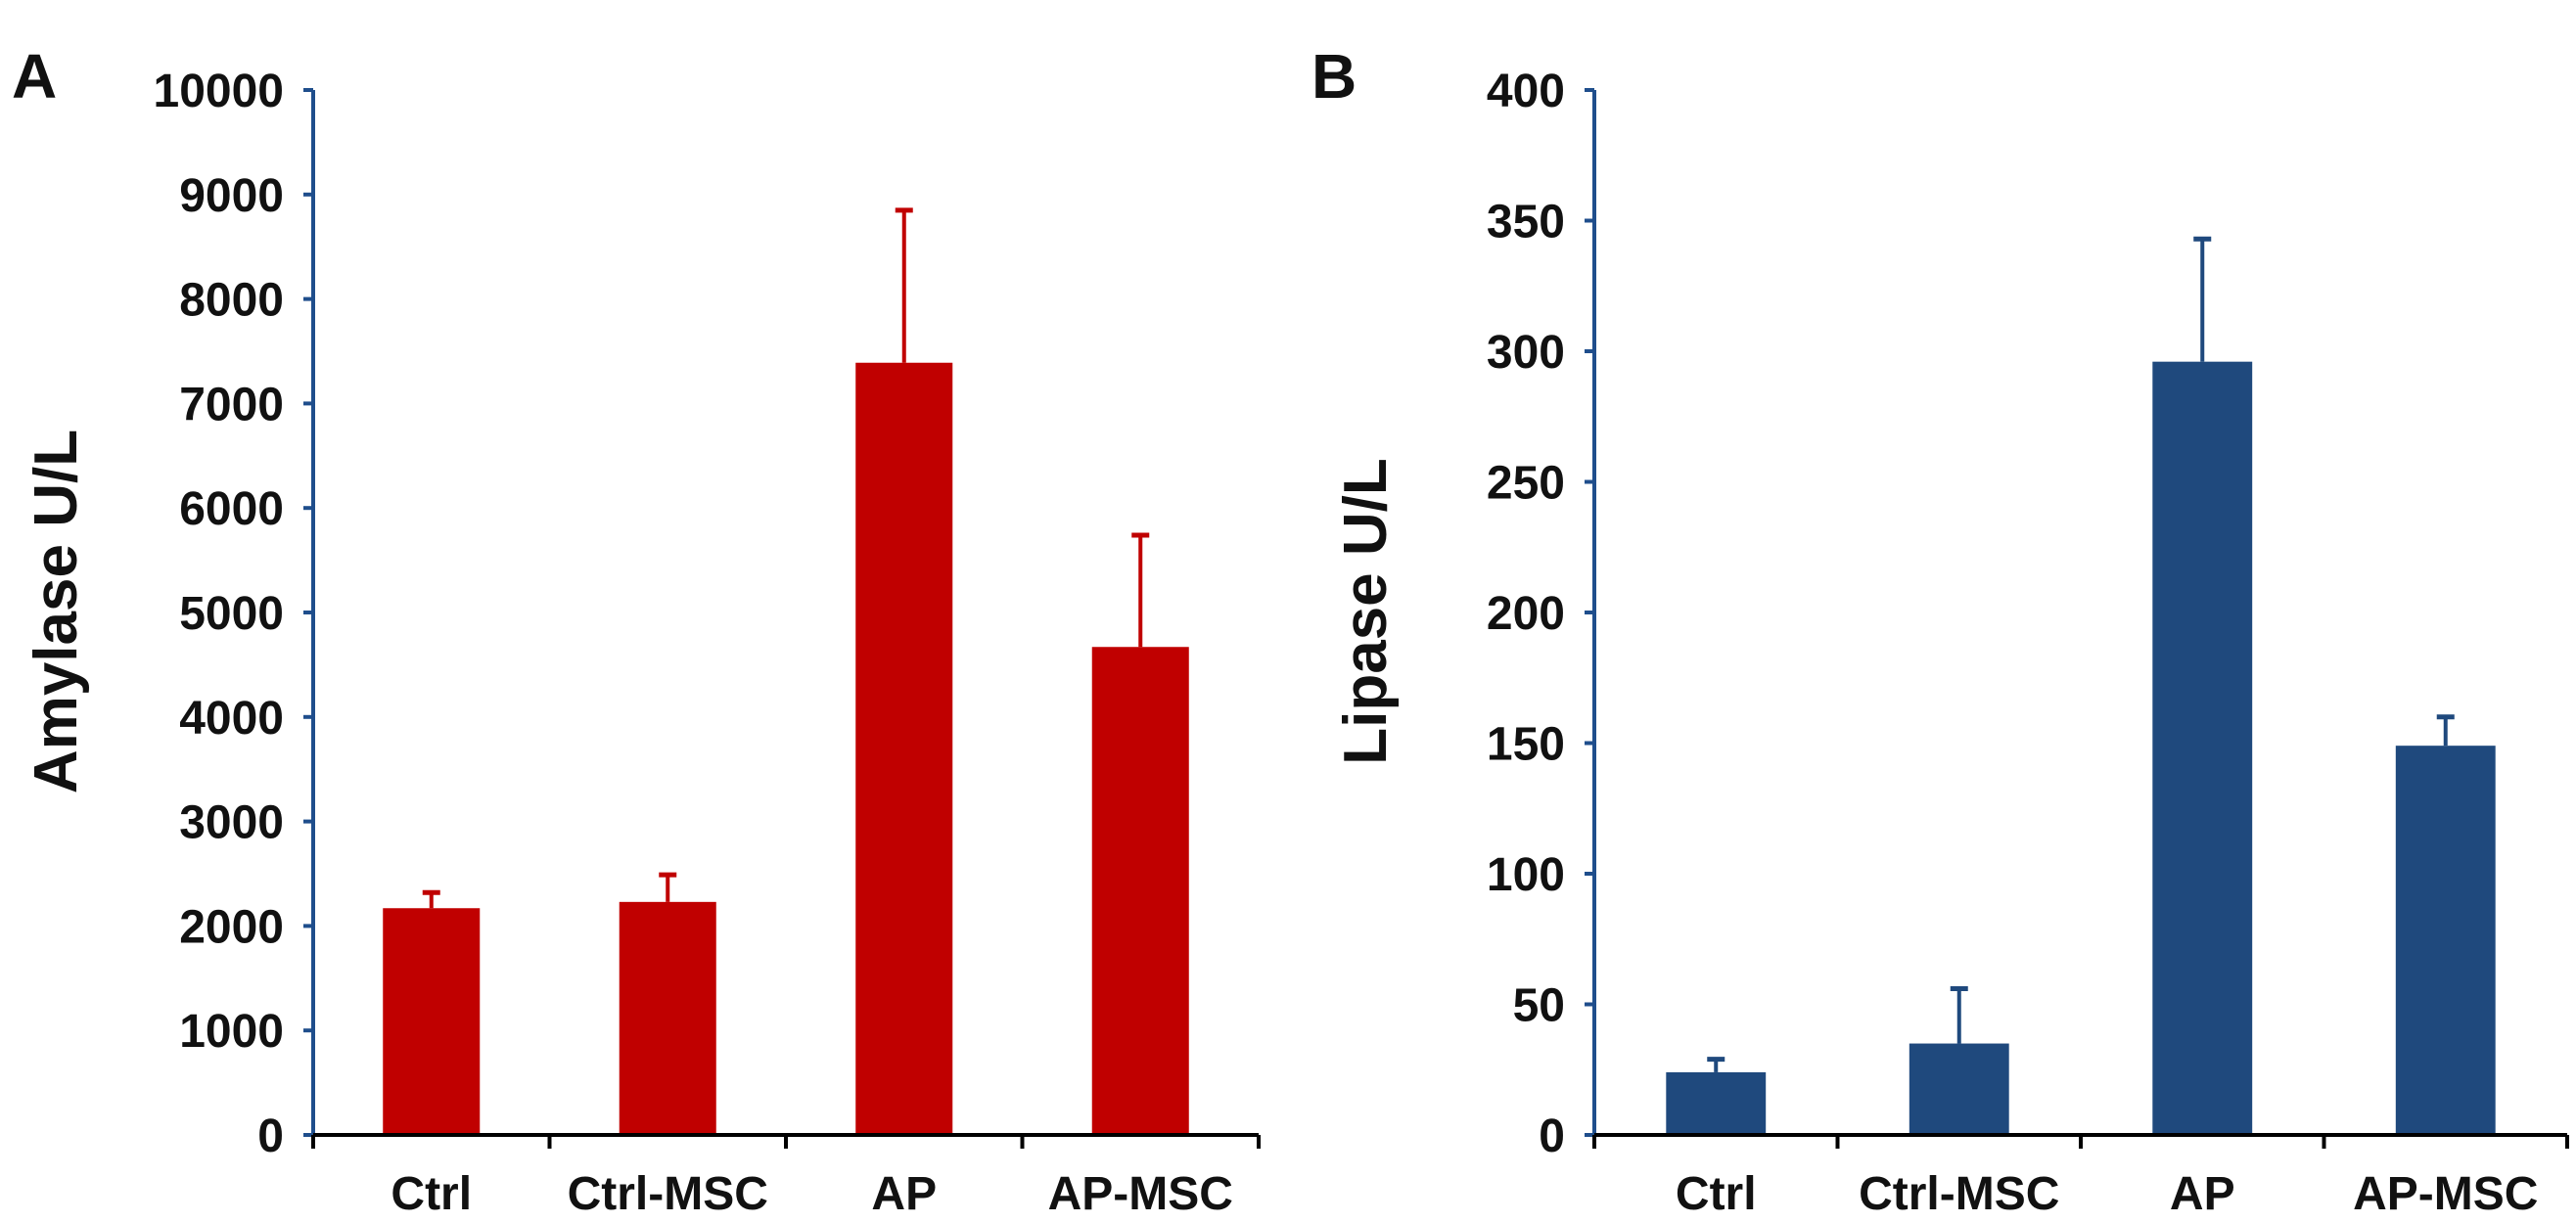 This screenshot has height=1223, width=2576. I want to click on y-tick-label: 1000, so click(231, 1032).